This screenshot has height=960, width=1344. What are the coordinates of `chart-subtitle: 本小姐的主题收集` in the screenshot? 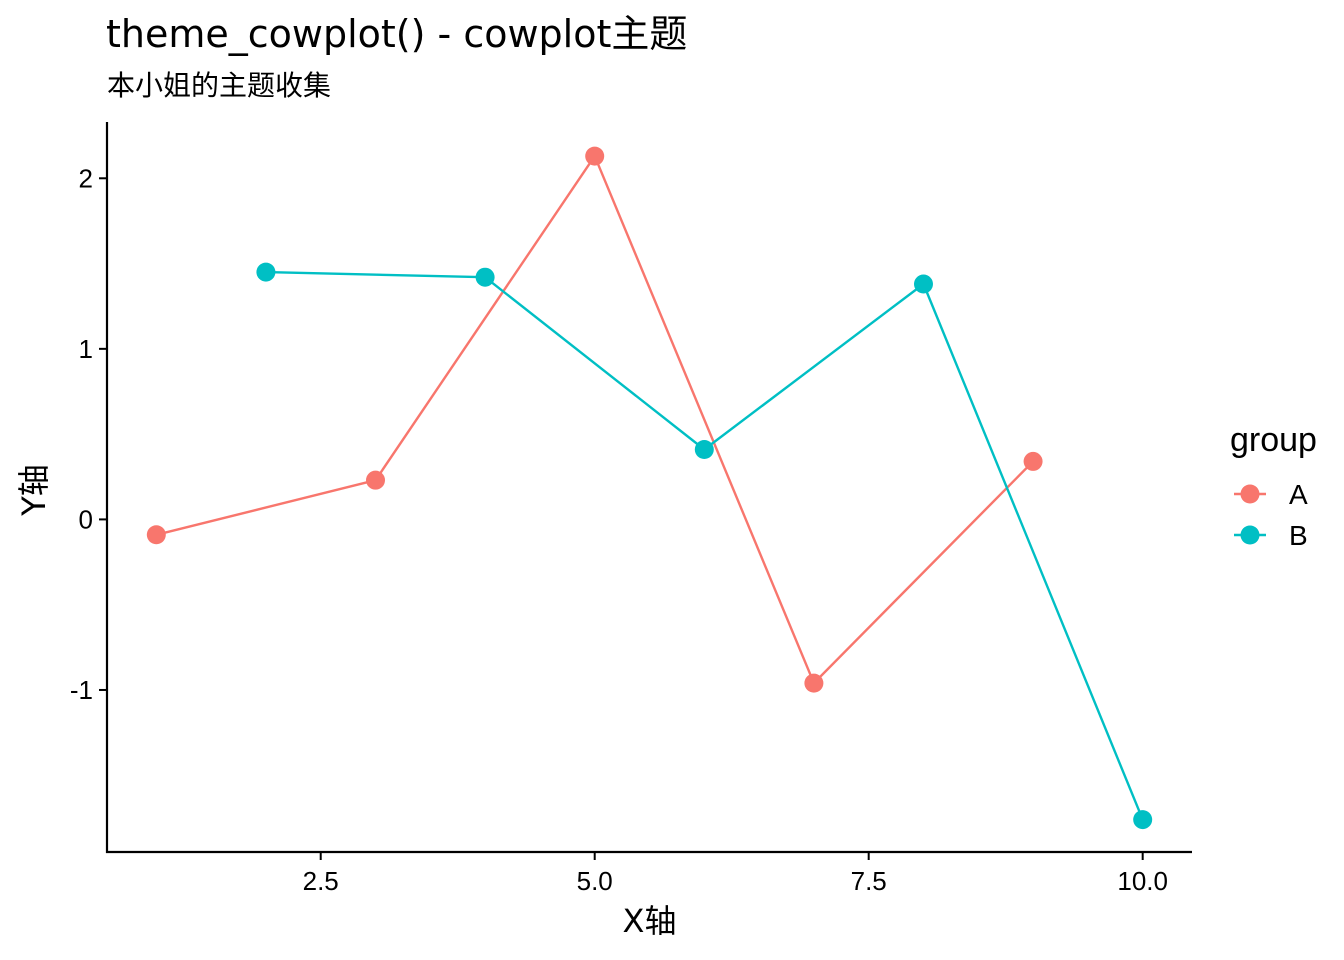 It's located at (219, 85).